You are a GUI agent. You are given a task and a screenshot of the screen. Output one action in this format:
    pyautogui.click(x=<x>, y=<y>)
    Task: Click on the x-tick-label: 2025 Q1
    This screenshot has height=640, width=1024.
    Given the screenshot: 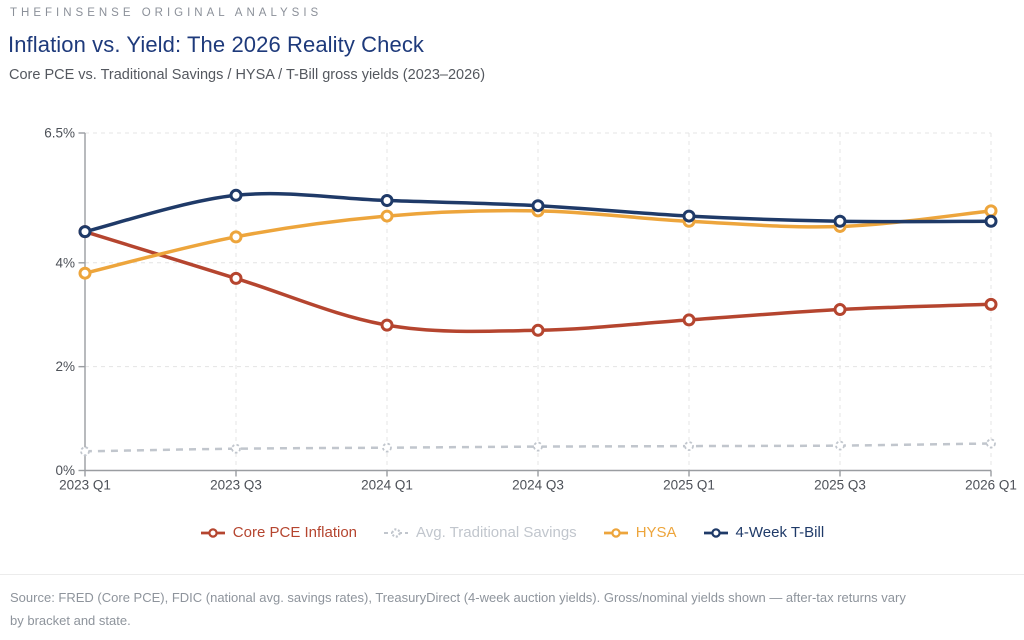 What is the action you would take?
    pyautogui.click(x=689, y=485)
    